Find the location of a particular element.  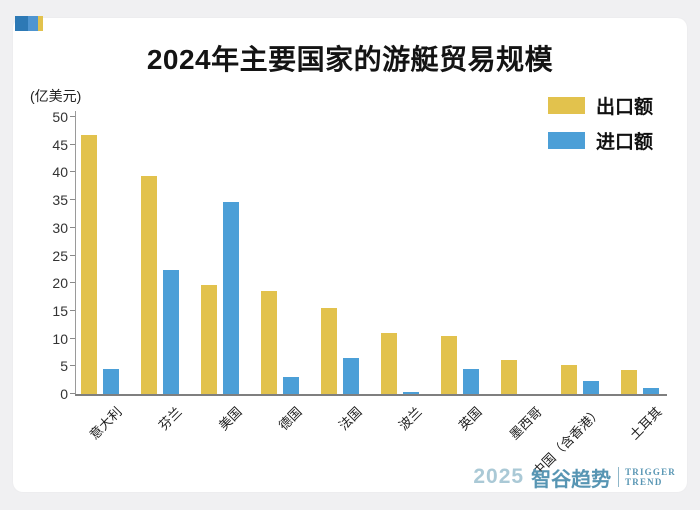

footer-tagline: TRIGGER TREND is located at coordinates (650, 477).